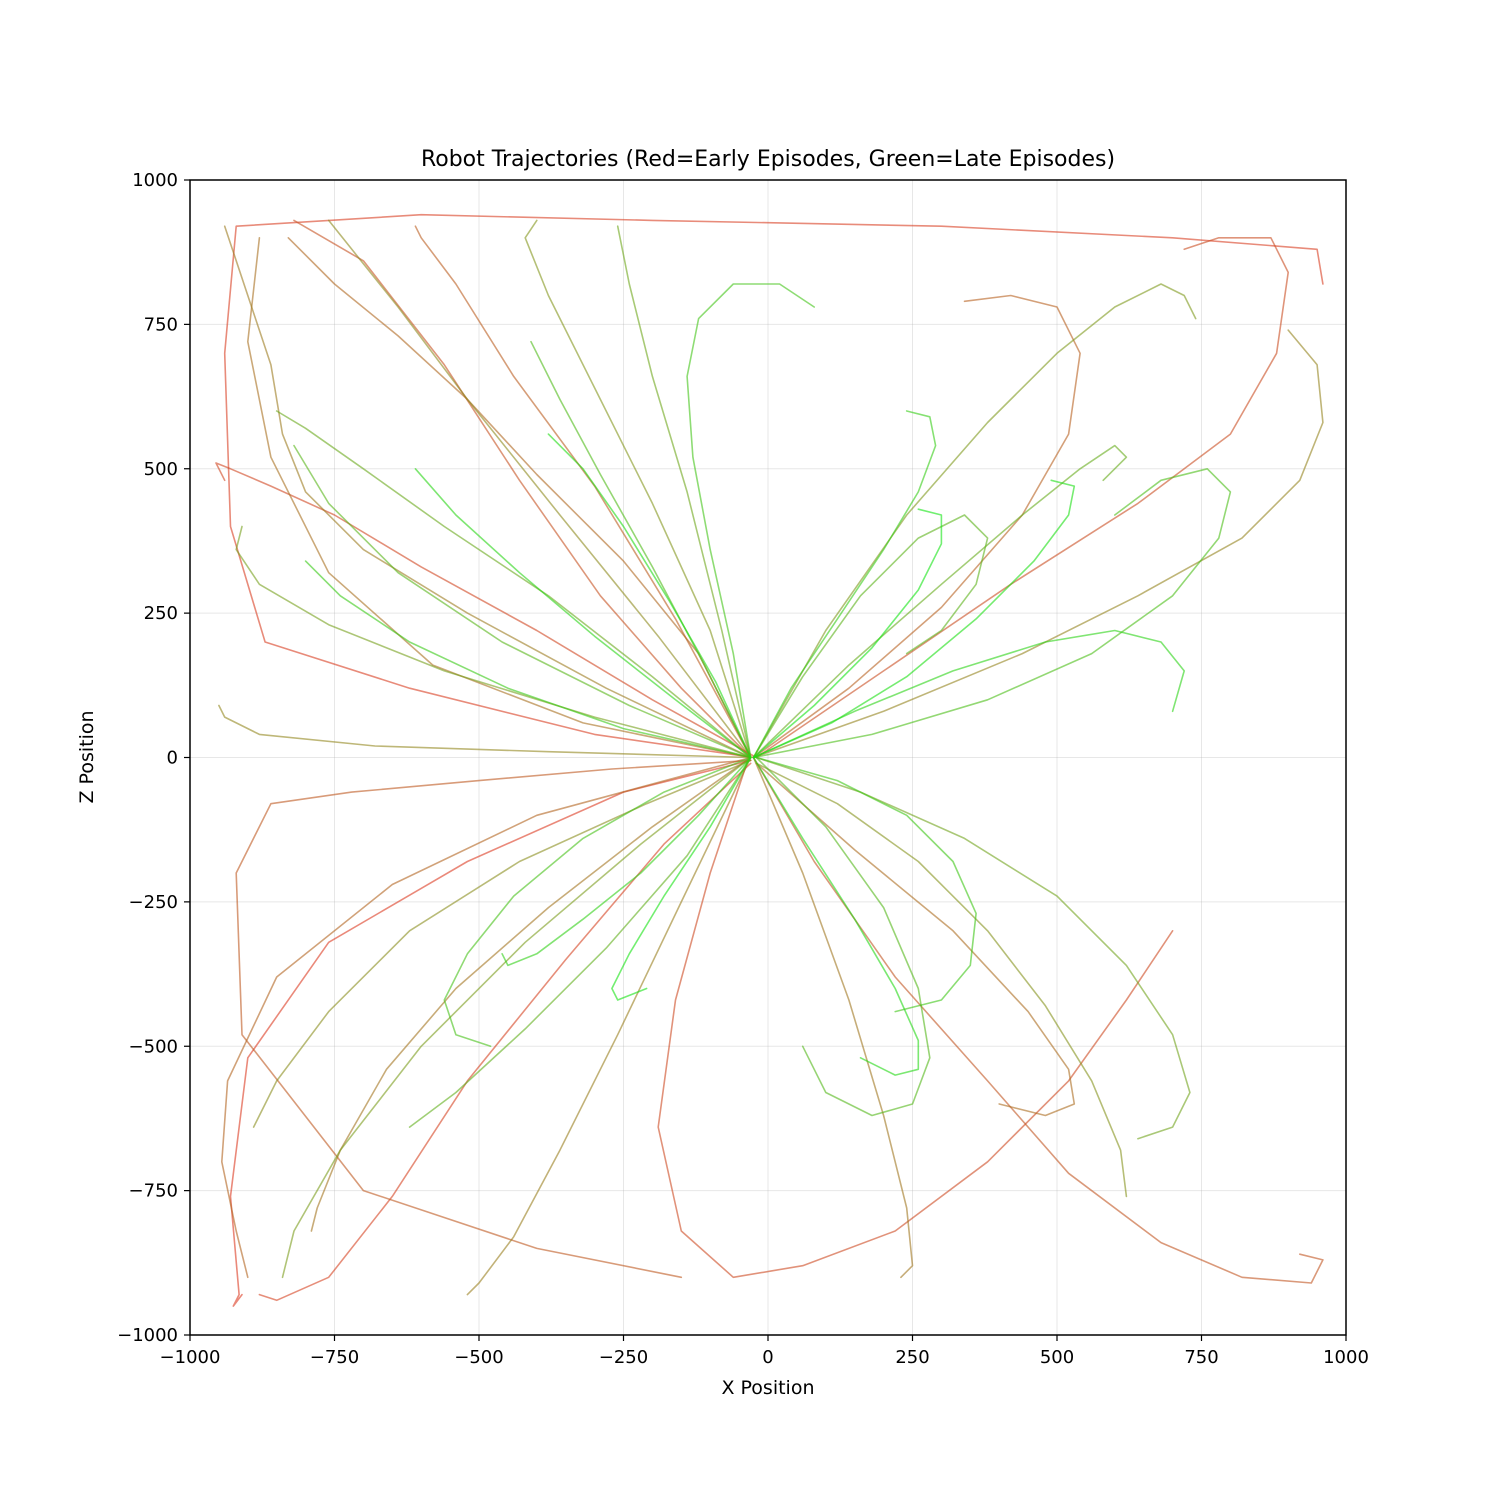 This screenshot has width=1500, height=1500. Describe the element at coordinates (172, 758) in the screenshot. I see `y-tick-label: 0` at that location.